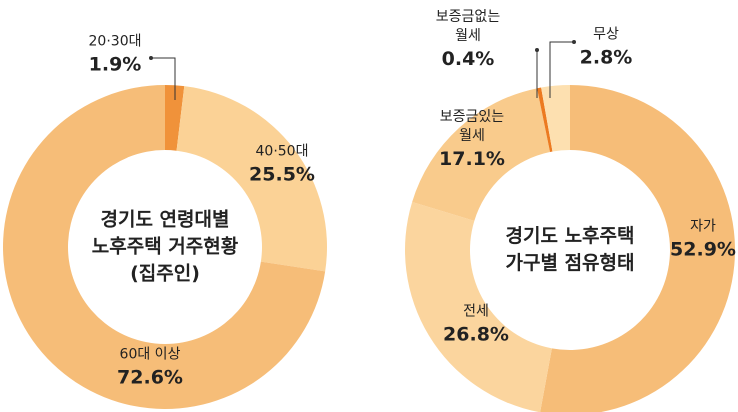 This screenshot has width=738, height=412. What do you see at coordinates (165, 219) in the screenshot?
I see `title-line: 경기도 연령대별` at bounding box center [165, 219].